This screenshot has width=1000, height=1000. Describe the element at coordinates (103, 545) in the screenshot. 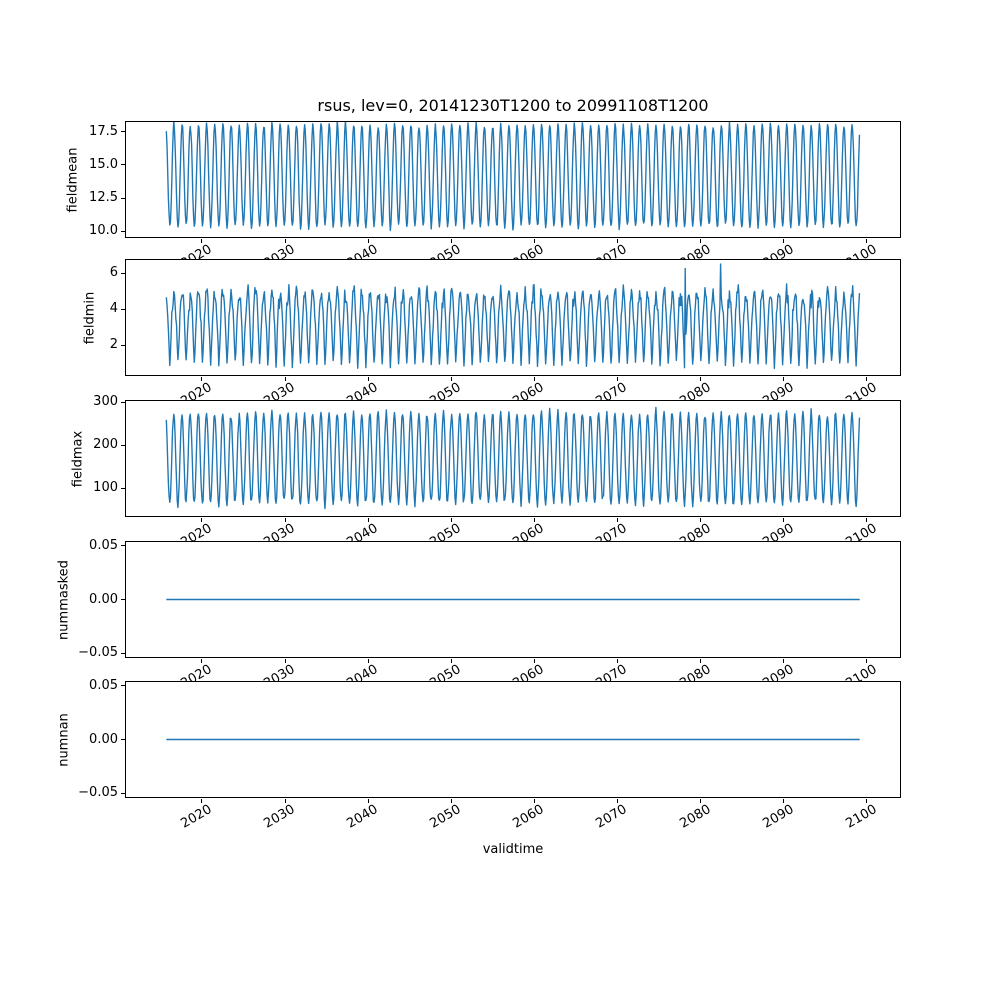

I see `y-tick-label: 0.05` at that location.